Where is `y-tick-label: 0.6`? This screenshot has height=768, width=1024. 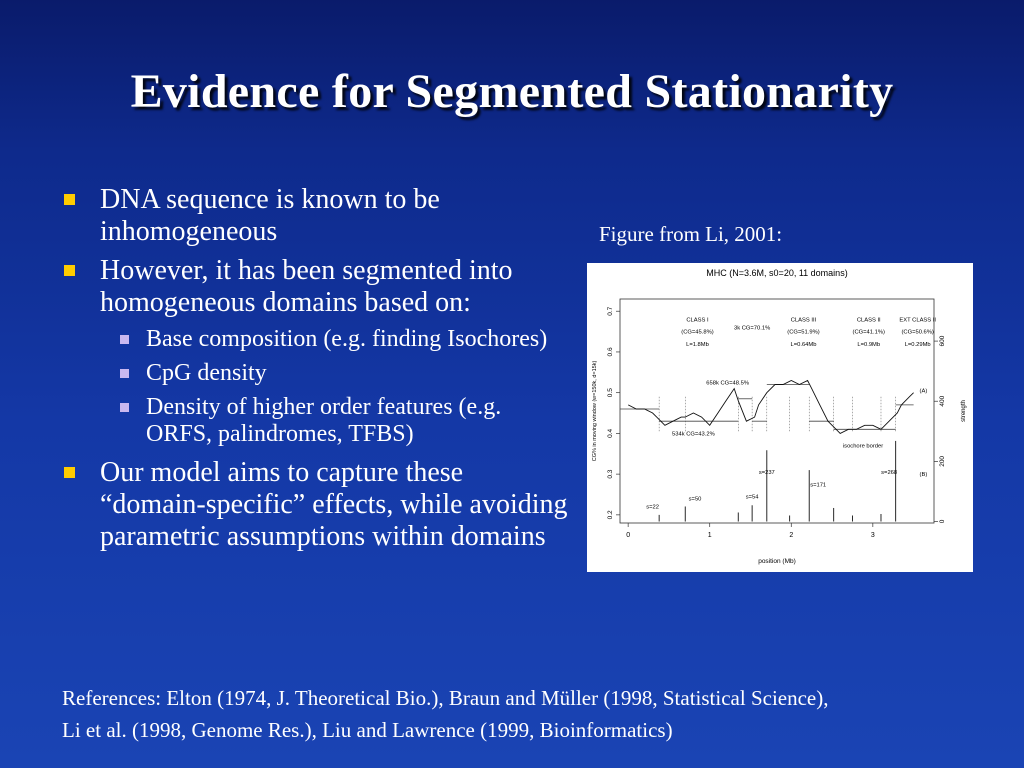 y-tick-label: 0.6 is located at coordinates (610, 351).